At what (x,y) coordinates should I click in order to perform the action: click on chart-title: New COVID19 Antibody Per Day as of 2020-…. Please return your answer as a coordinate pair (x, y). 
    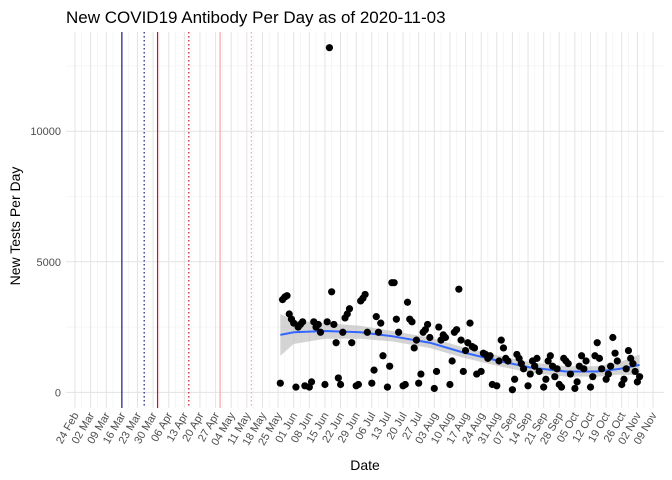
    Looking at the image, I should click on (256, 17).